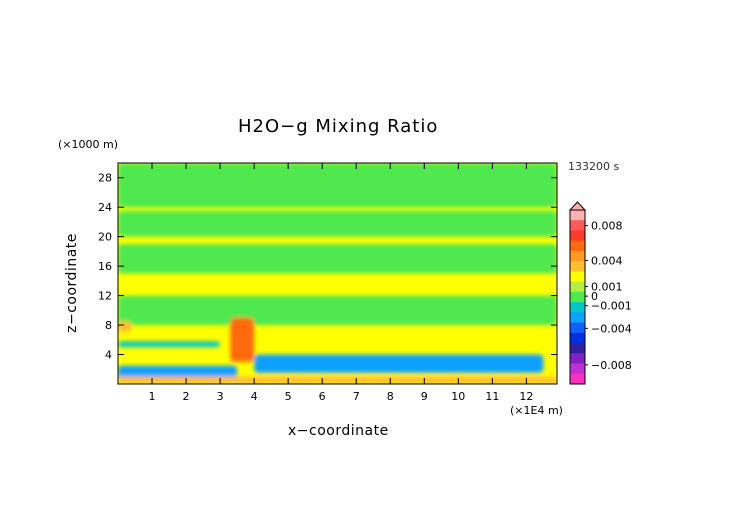  Describe the element at coordinates (338, 126) in the screenshot. I see `chart-title: H2O−g Mixing Ratio` at that location.